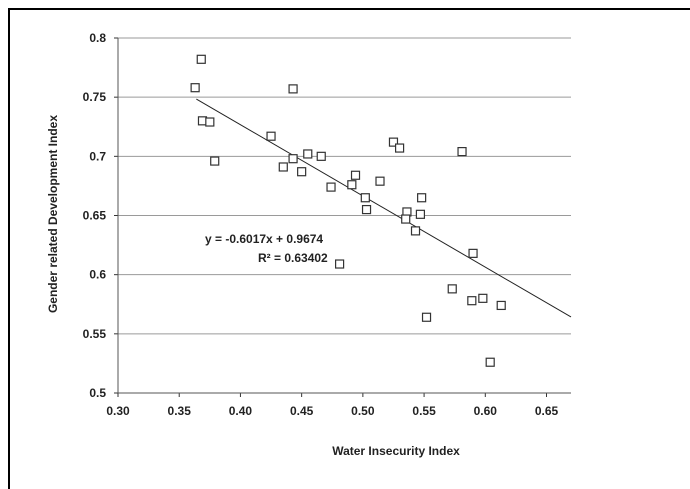 The image size is (690, 489). What do you see at coordinates (241, 411) in the screenshot?
I see `x-tick-label: 0.40` at bounding box center [241, 411].